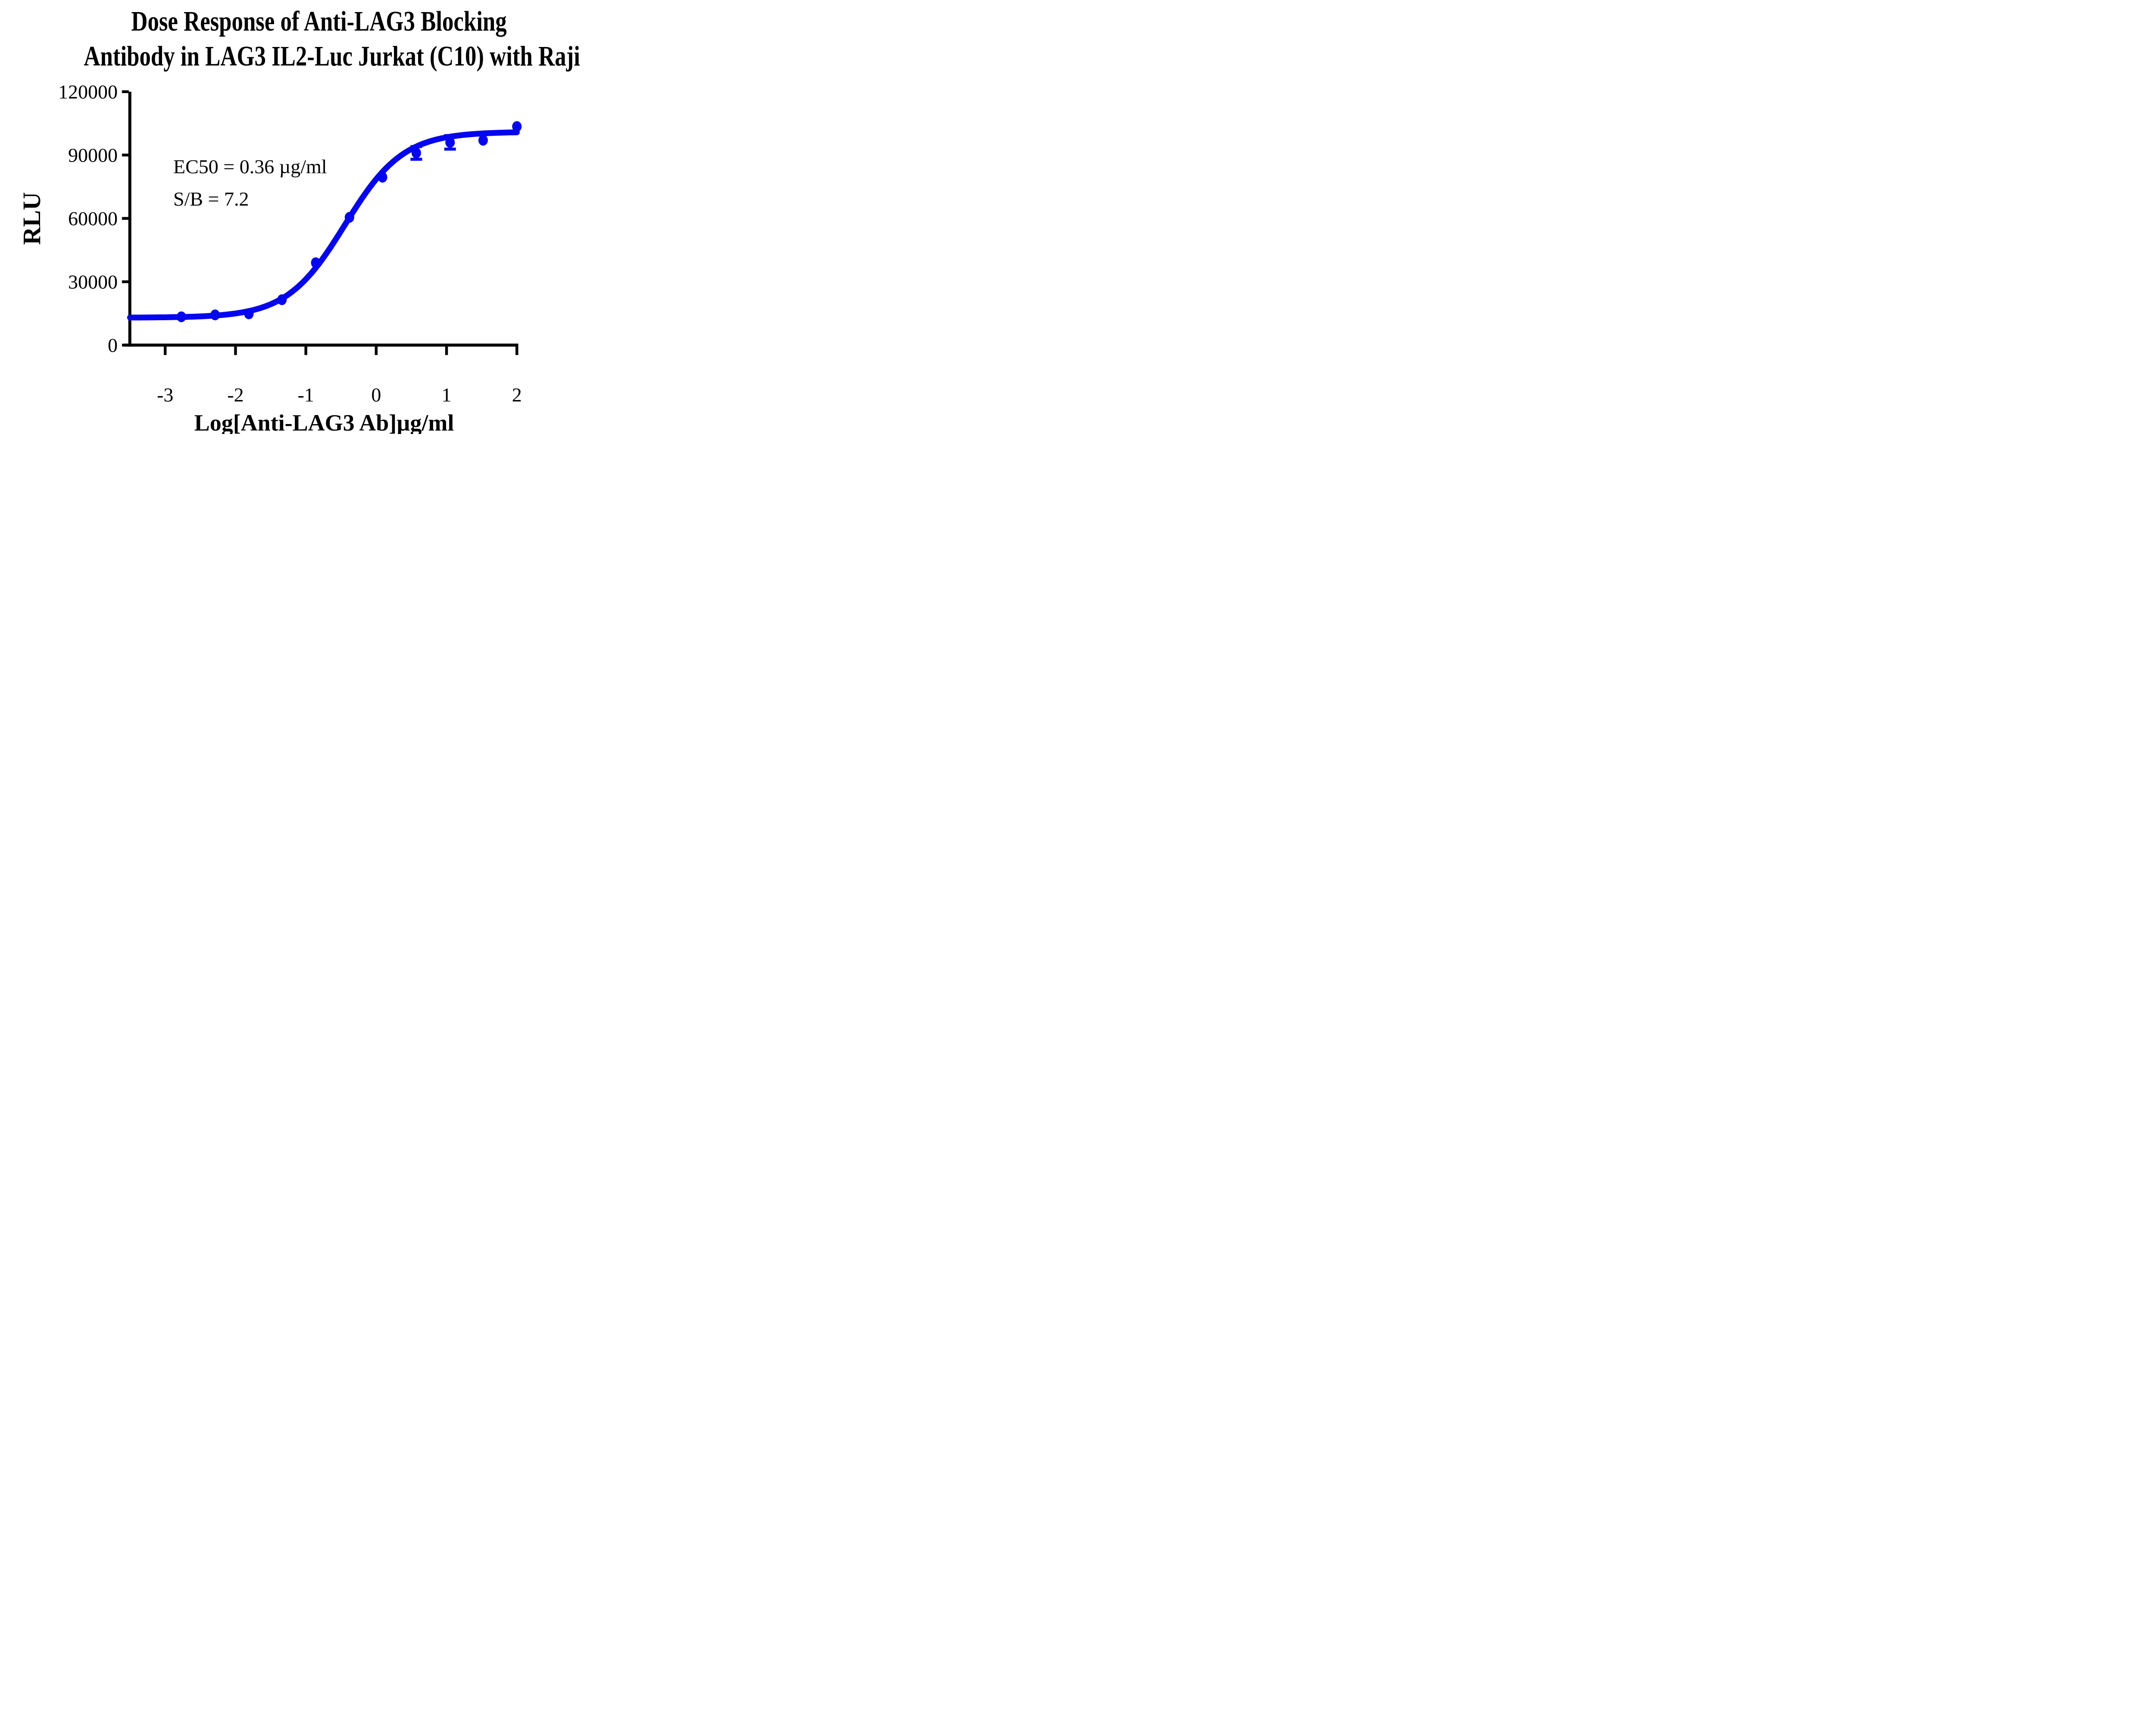  What do you see at coordinates (93, 218) in the screenshot?
I see `y-tick-label: 60000` at bounding box center [93, 218].